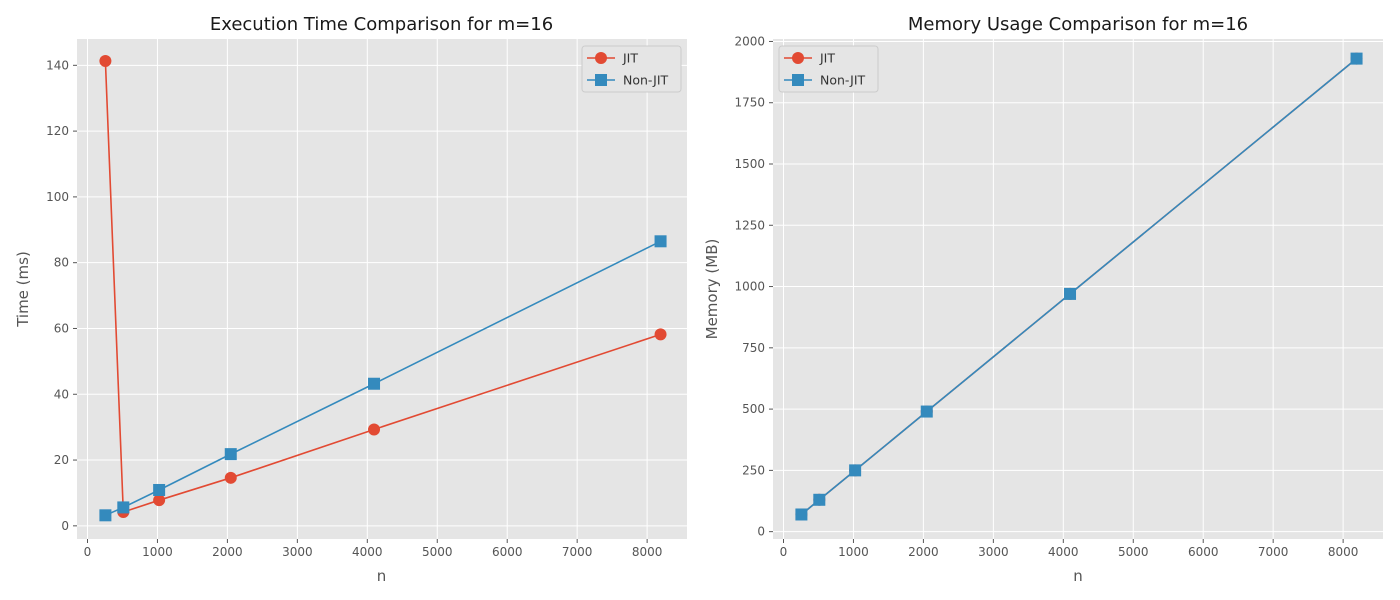  I want to click on y-axis-label: Time (ms), so click(23, 289).